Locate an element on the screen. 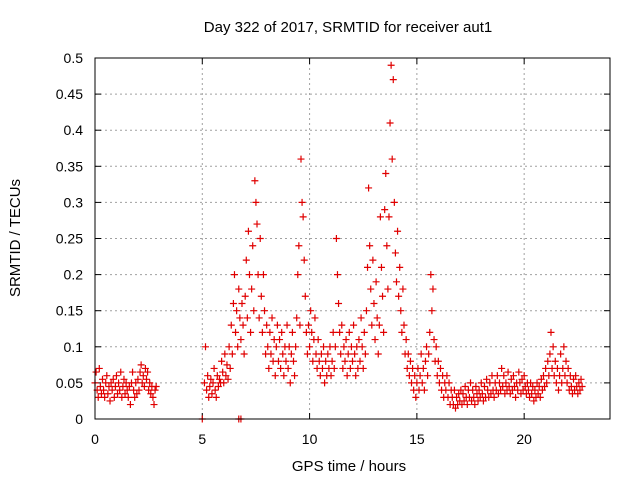  y-tick-label: 0.35 is located at coordinates (69, 166).